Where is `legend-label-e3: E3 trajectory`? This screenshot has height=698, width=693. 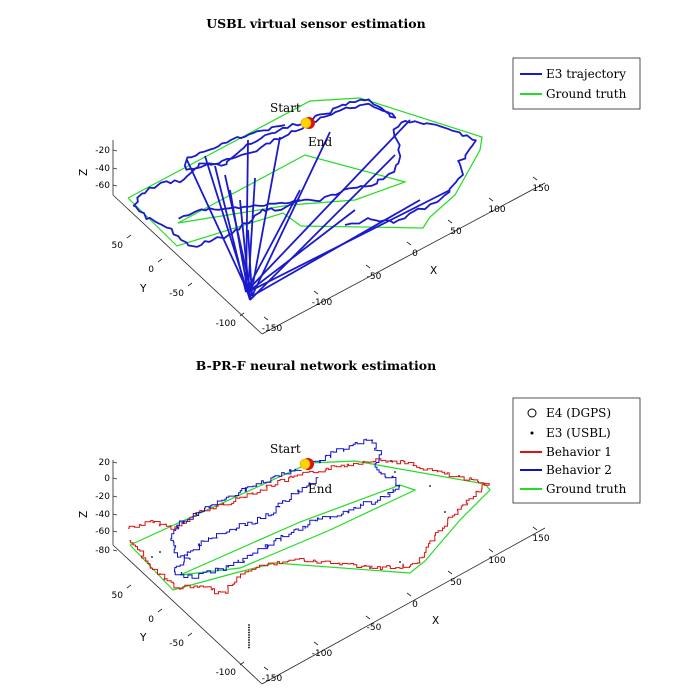
legend-label-e3: E3 trajectory is located at coordinates (586, 74).